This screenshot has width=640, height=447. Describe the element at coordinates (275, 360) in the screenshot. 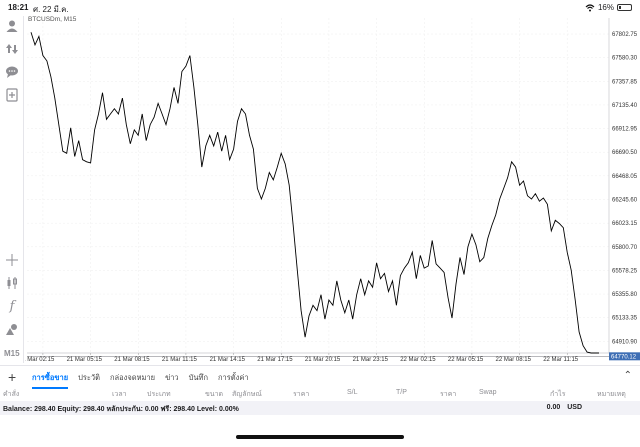

I see `x-tick-label: 21 Mar 17:15` at that location.